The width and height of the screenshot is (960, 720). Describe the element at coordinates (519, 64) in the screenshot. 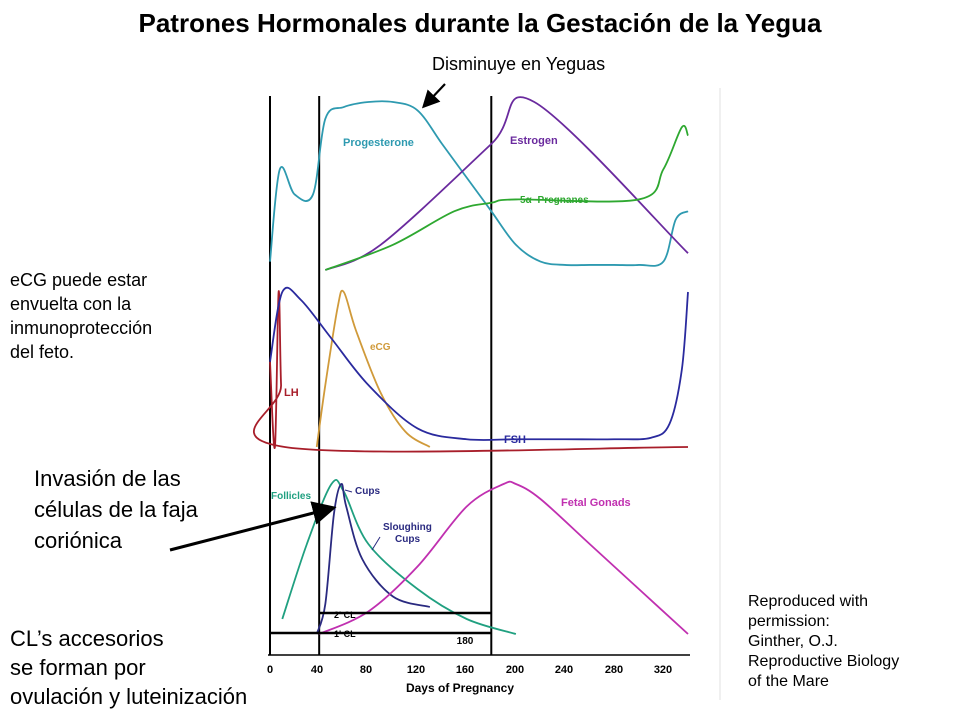

I see `decreases-in-mares-note: Disminuye en Yeguas` at that location.